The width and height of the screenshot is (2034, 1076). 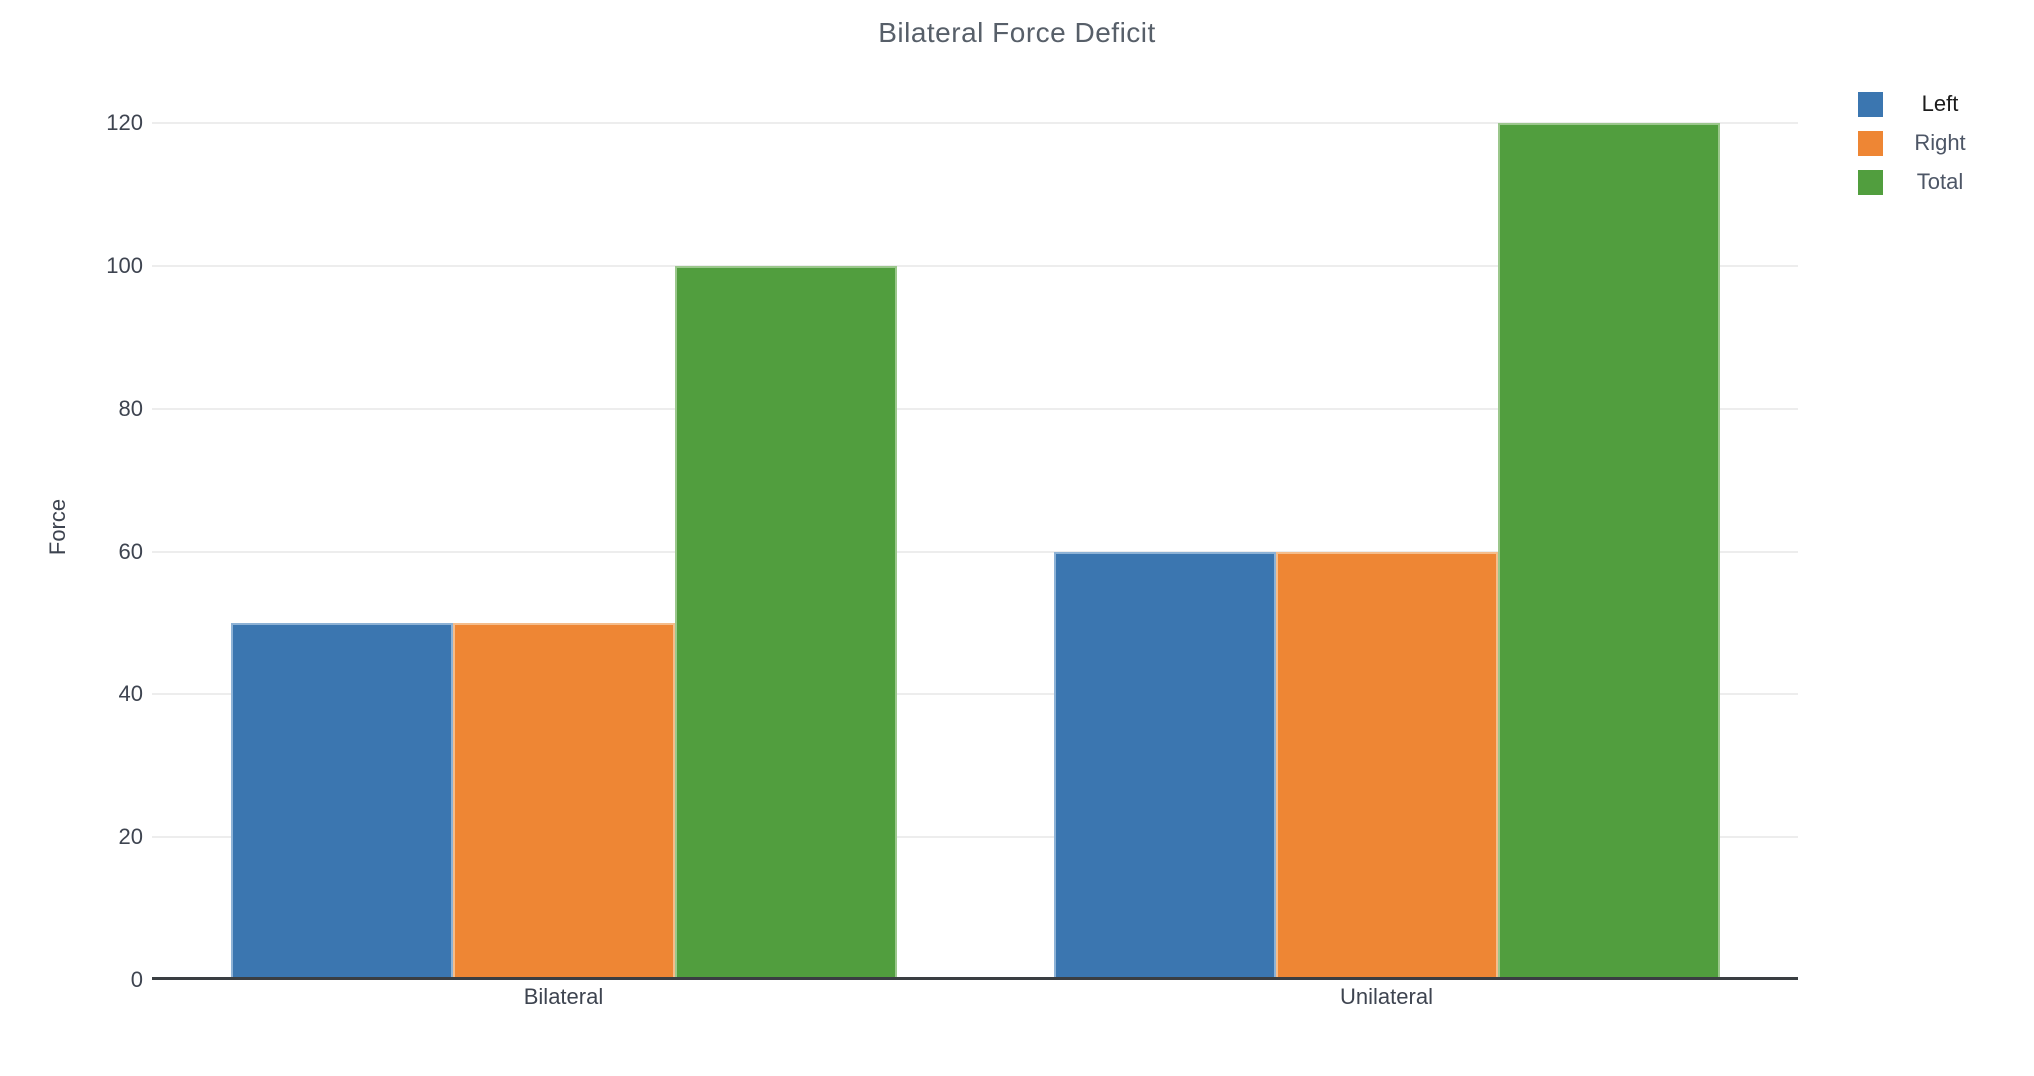 What do you see at coordinates (975, 978) in the screenshot?
I see `x-axis-line` at bounding box center [975, 978].